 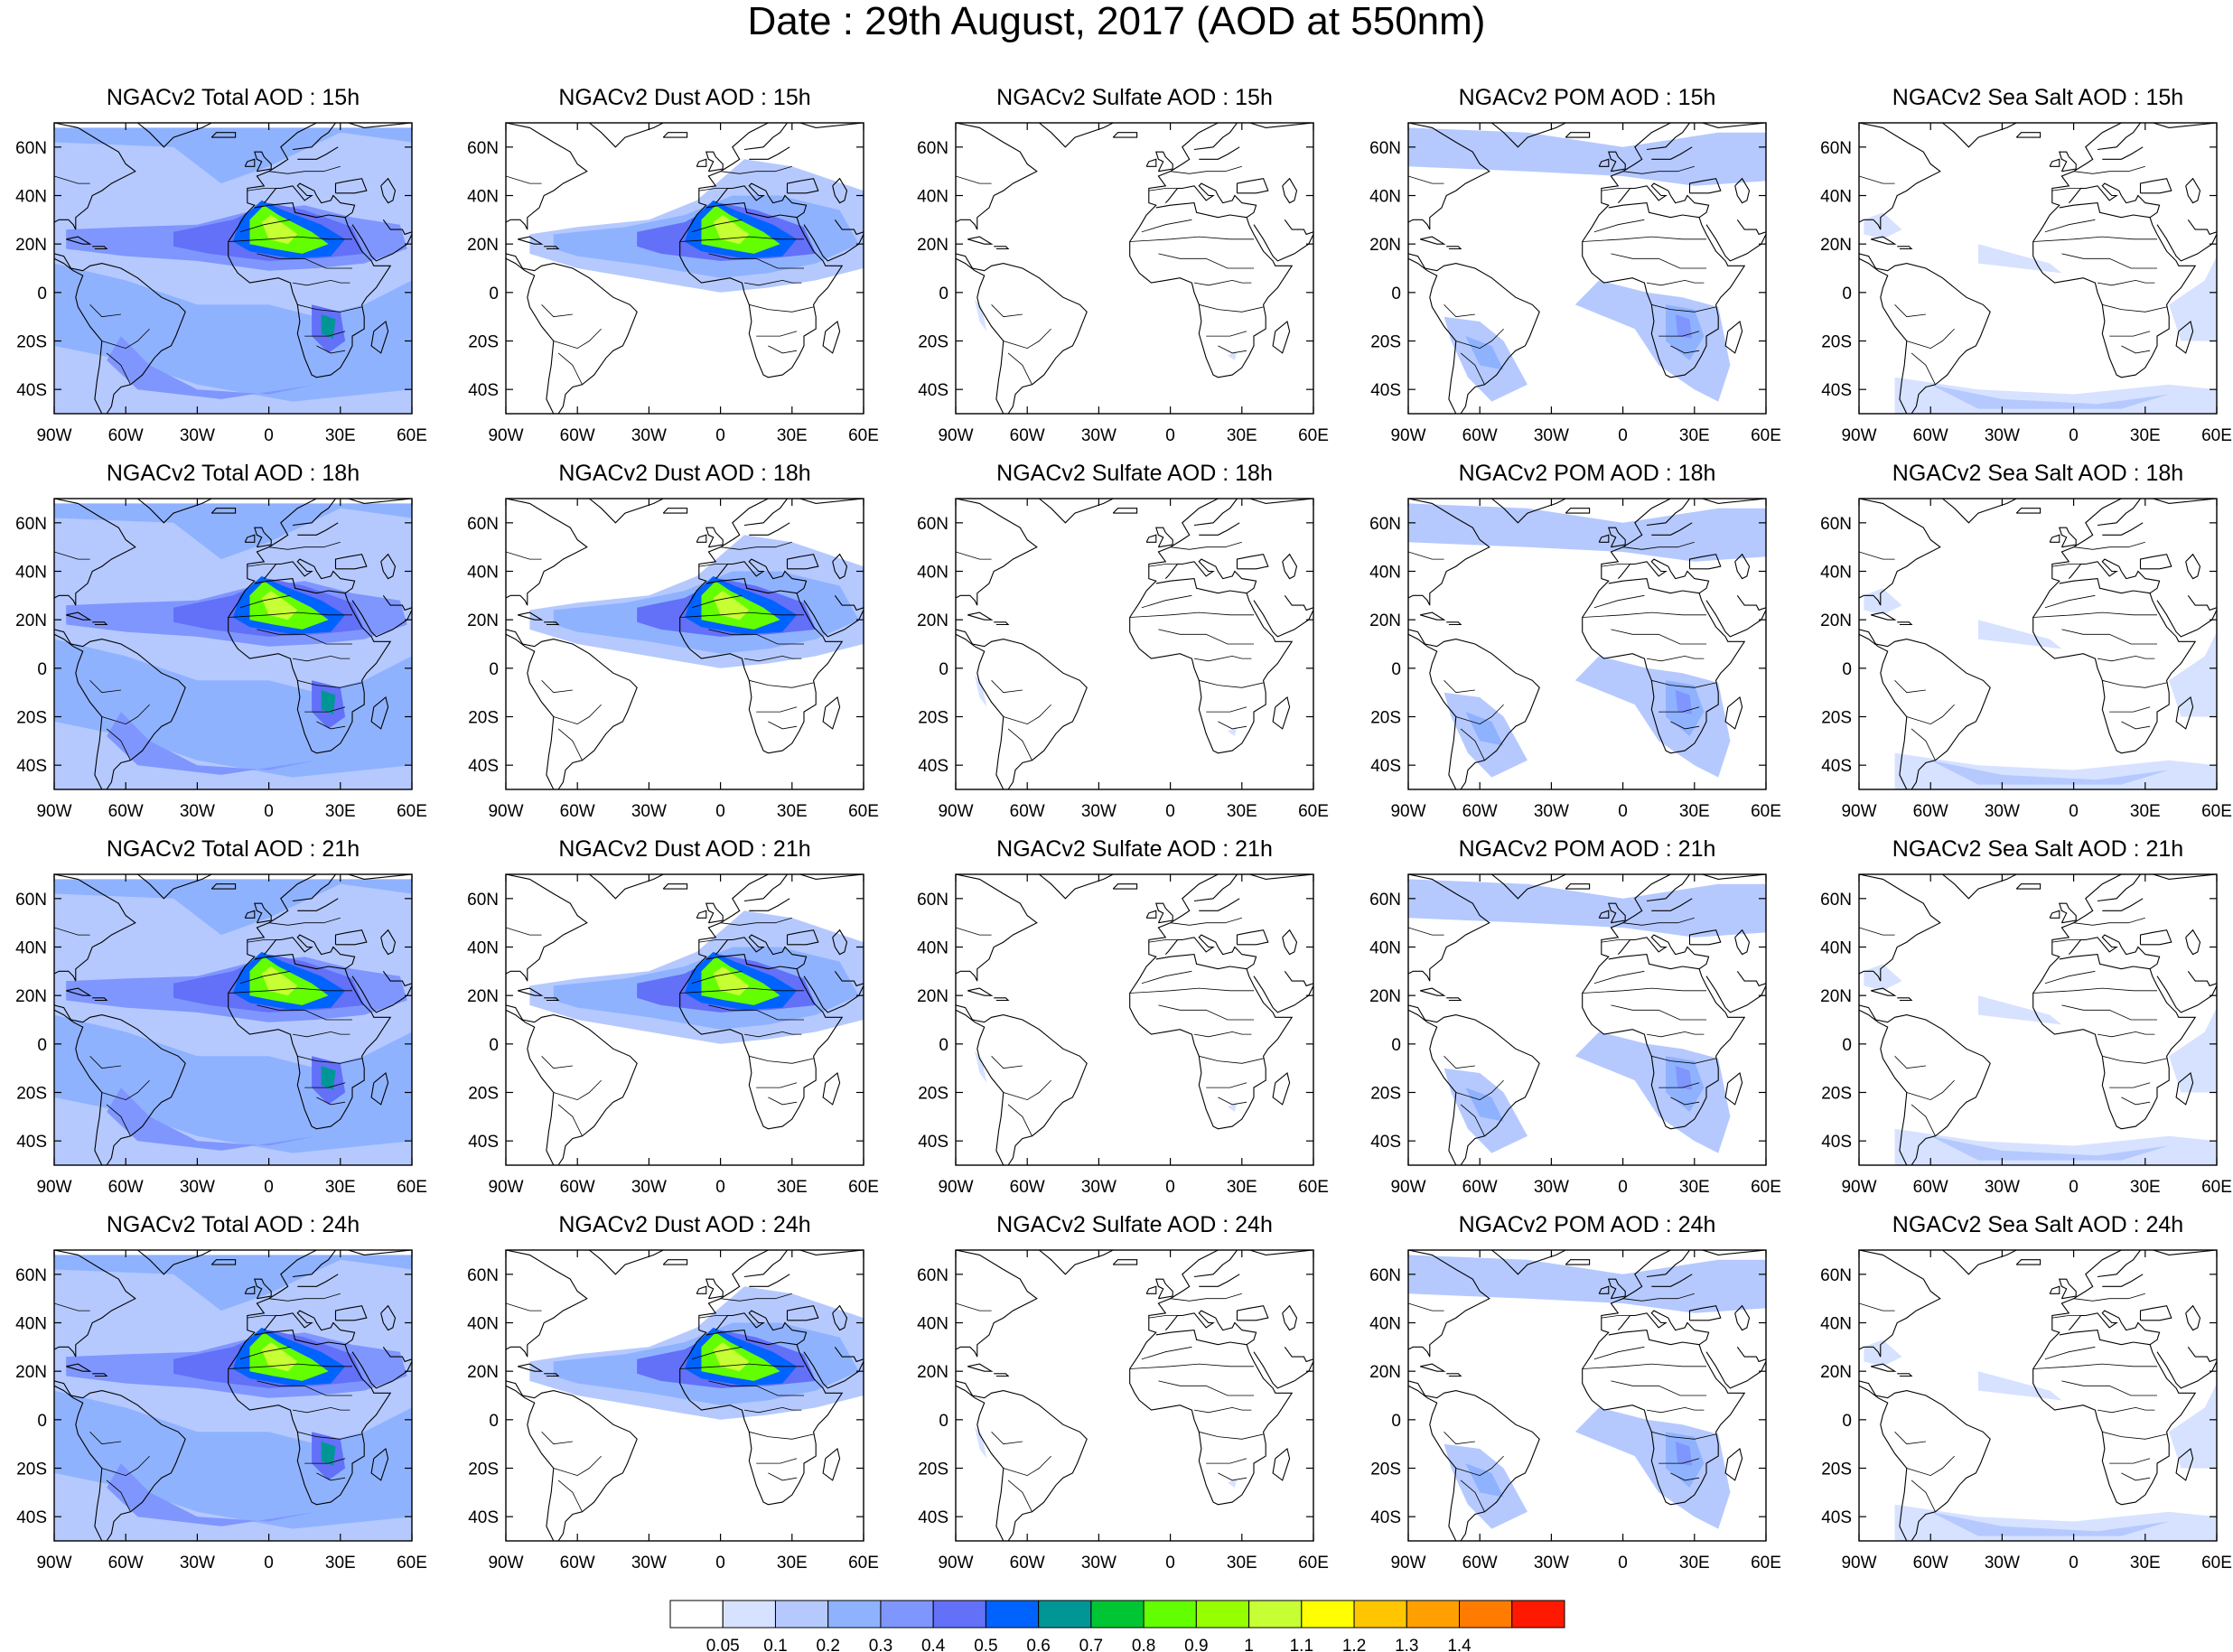 What do you see at coordinates (932, 620) in the screenshot?
I see `y-tick-label: 20N` at bounding box center [932, 620].